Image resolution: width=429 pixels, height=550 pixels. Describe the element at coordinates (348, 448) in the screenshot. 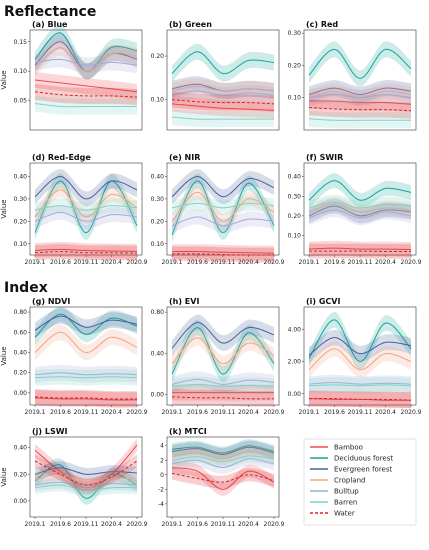

I see `legend-label: Bamboo` at that location.